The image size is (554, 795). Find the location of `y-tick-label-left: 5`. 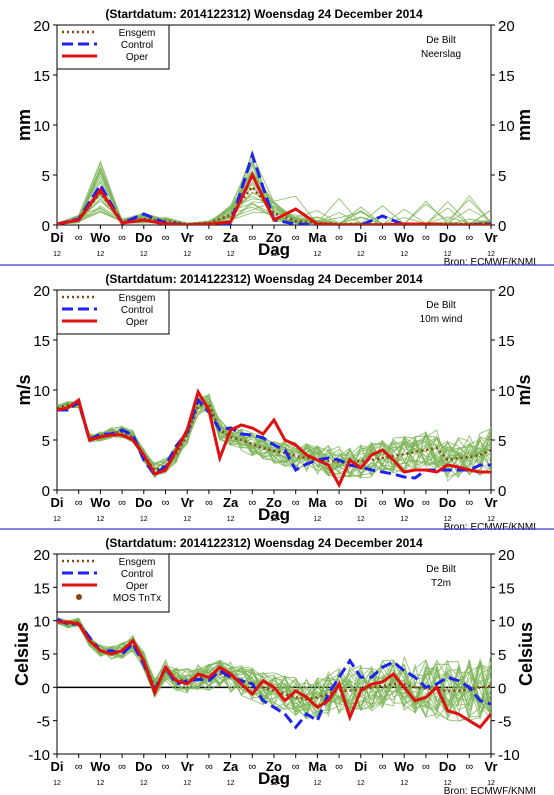

y-tick-label-left: 5 is located at coordinates (46, 176).